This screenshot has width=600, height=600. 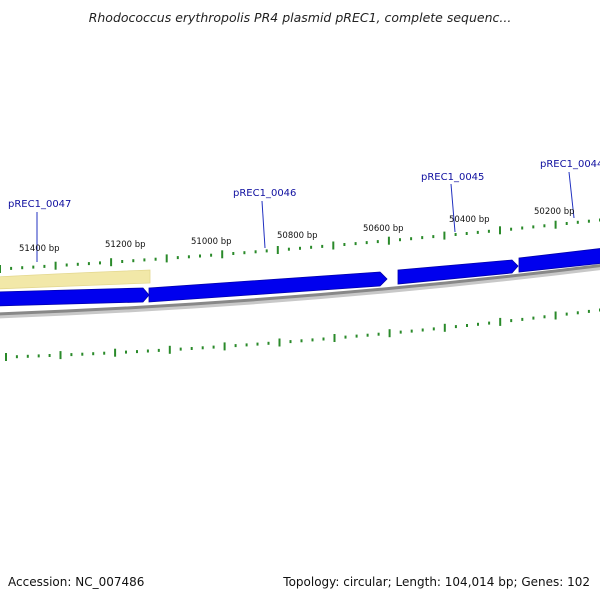 I want to click on tick-label-50600: 50600 bp, so click(x=383, y=229).